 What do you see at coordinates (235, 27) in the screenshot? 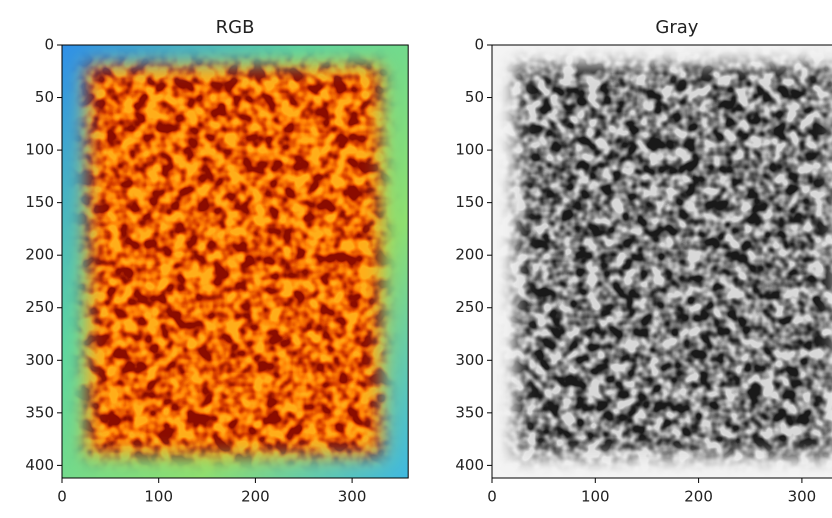
I see `chart-title: RGB` at bounding box center [235, 27].